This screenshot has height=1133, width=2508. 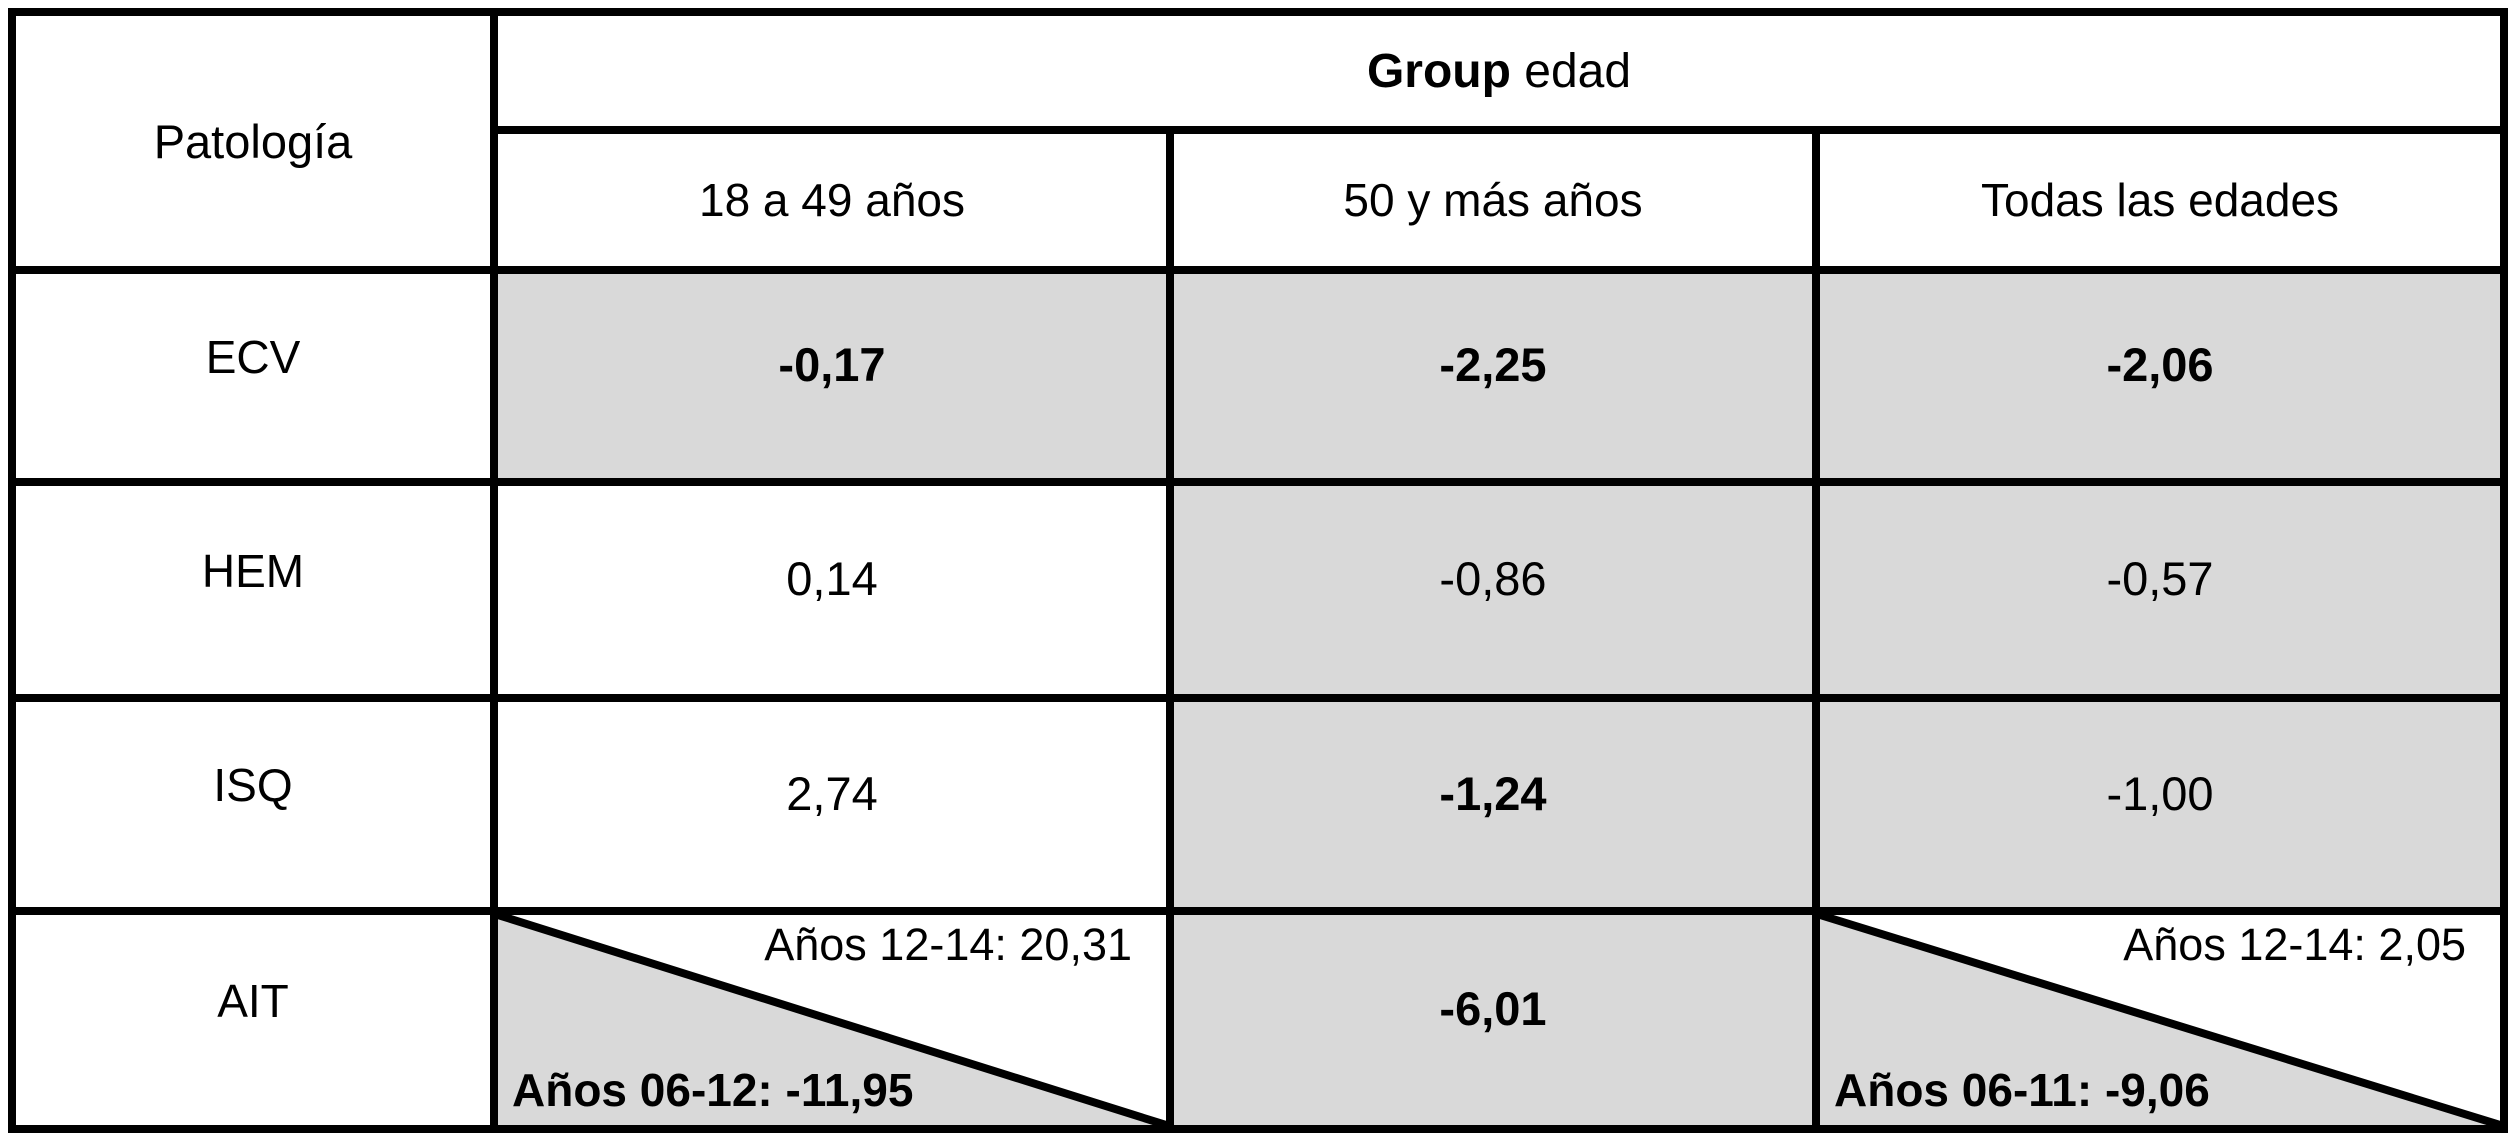 I want to click on row-label-ait: AIT, so click(x=253, y=1020).